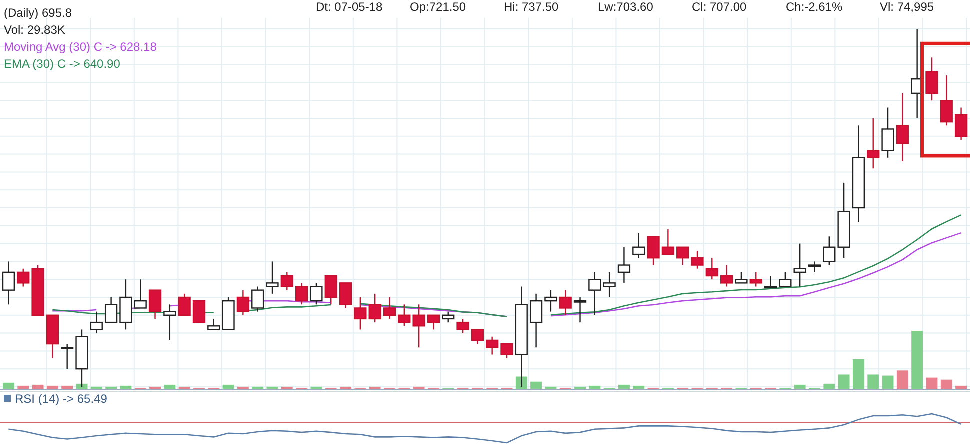  I want to click on legend-label: RSI (14) -> 65.49, so click(61, 399).